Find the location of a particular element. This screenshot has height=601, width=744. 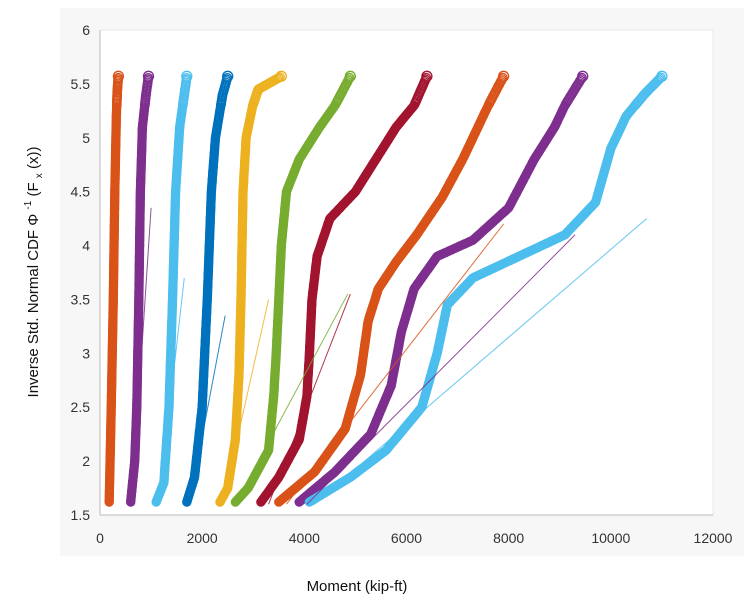

x-axis-label: Moment (kip-ft) is located at coordinates (357, 586).